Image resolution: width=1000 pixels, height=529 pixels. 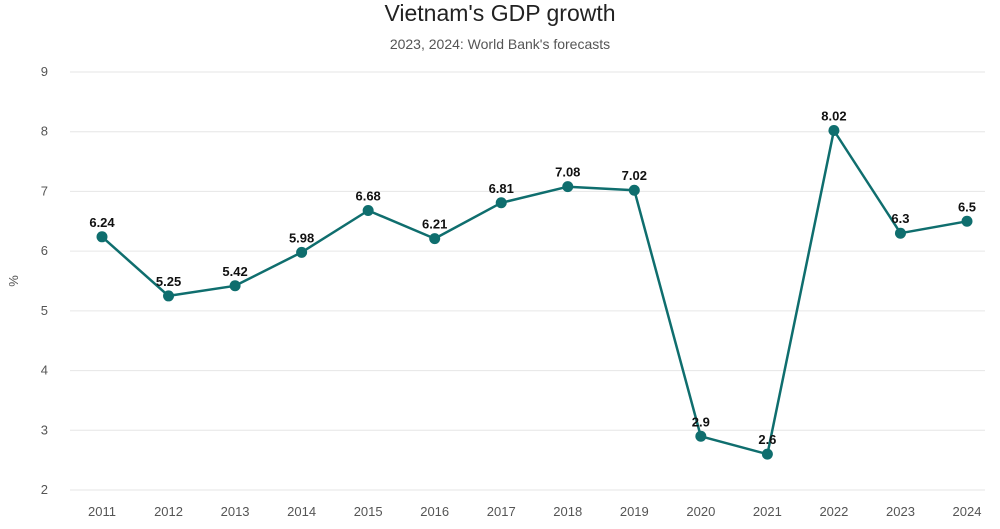 I want to click on data-label: 8.02, so click(x=833, y=116).